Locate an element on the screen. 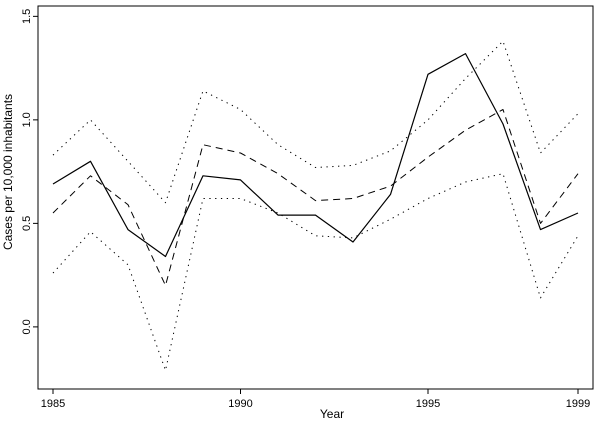 The image size is (600, 424). x-axis: 1985 1990 1995 1999 is located at coordinates (315, 399).